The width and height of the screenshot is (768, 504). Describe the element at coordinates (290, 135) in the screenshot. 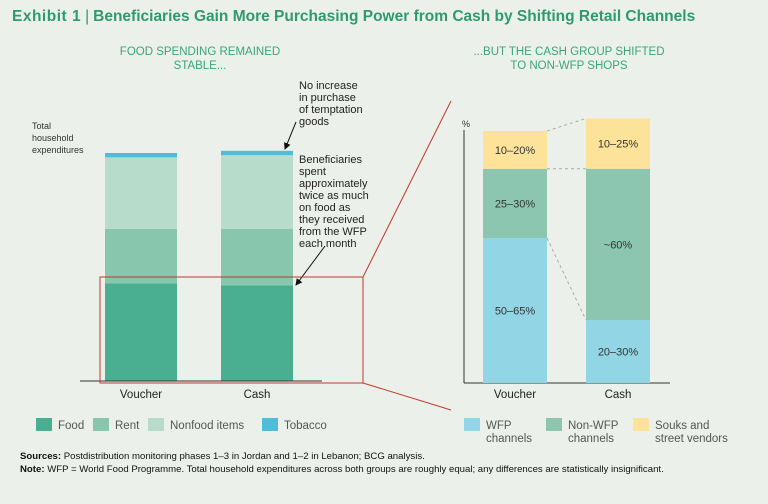

I see `arrow-no-increase` at that location.